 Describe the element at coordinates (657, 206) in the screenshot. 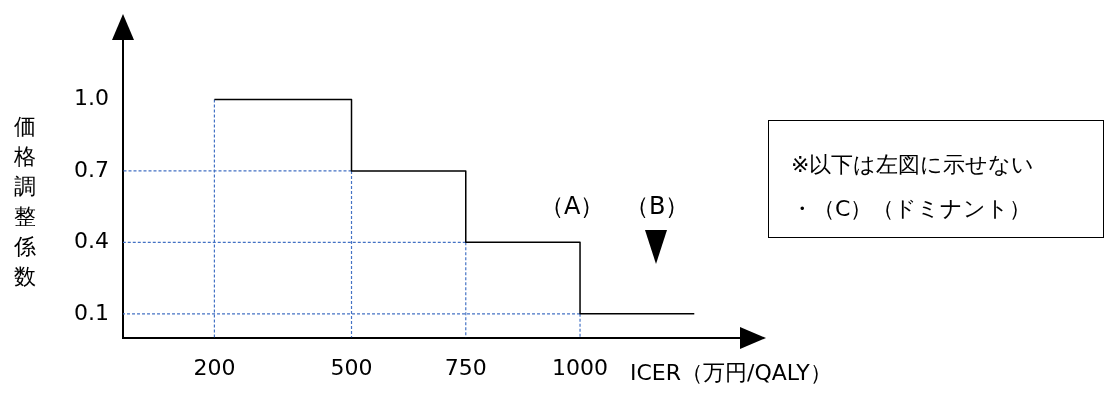

I see `annotation: （B）` at that location.